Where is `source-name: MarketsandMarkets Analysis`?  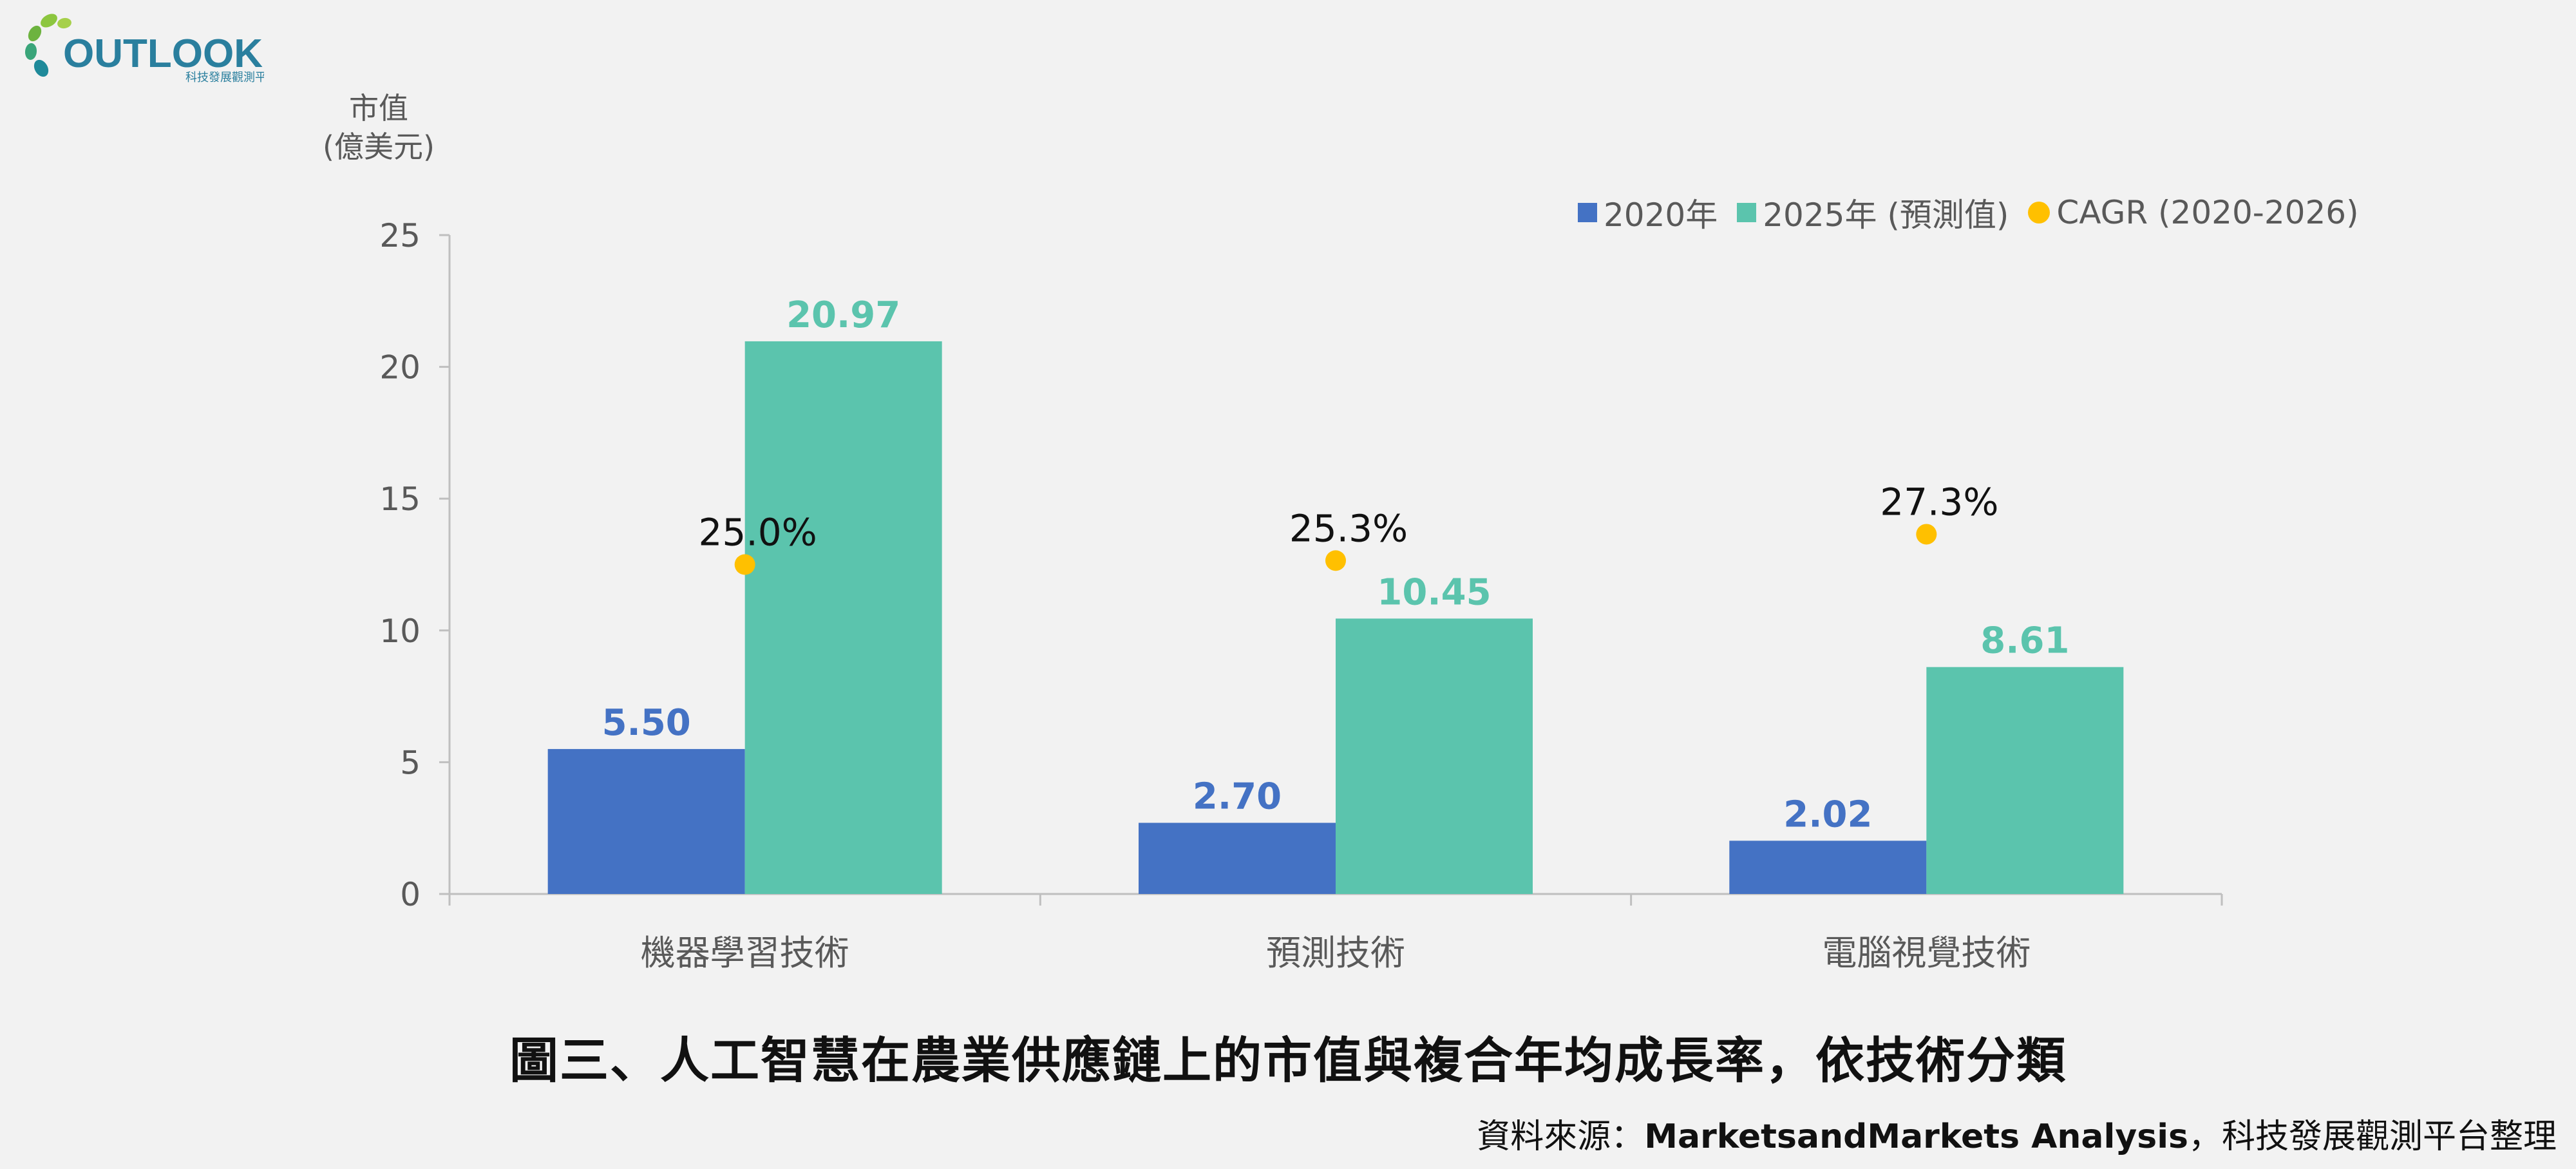
source-name: MarketsandMarkets Analysis is located at coordinates (1916, 1136).